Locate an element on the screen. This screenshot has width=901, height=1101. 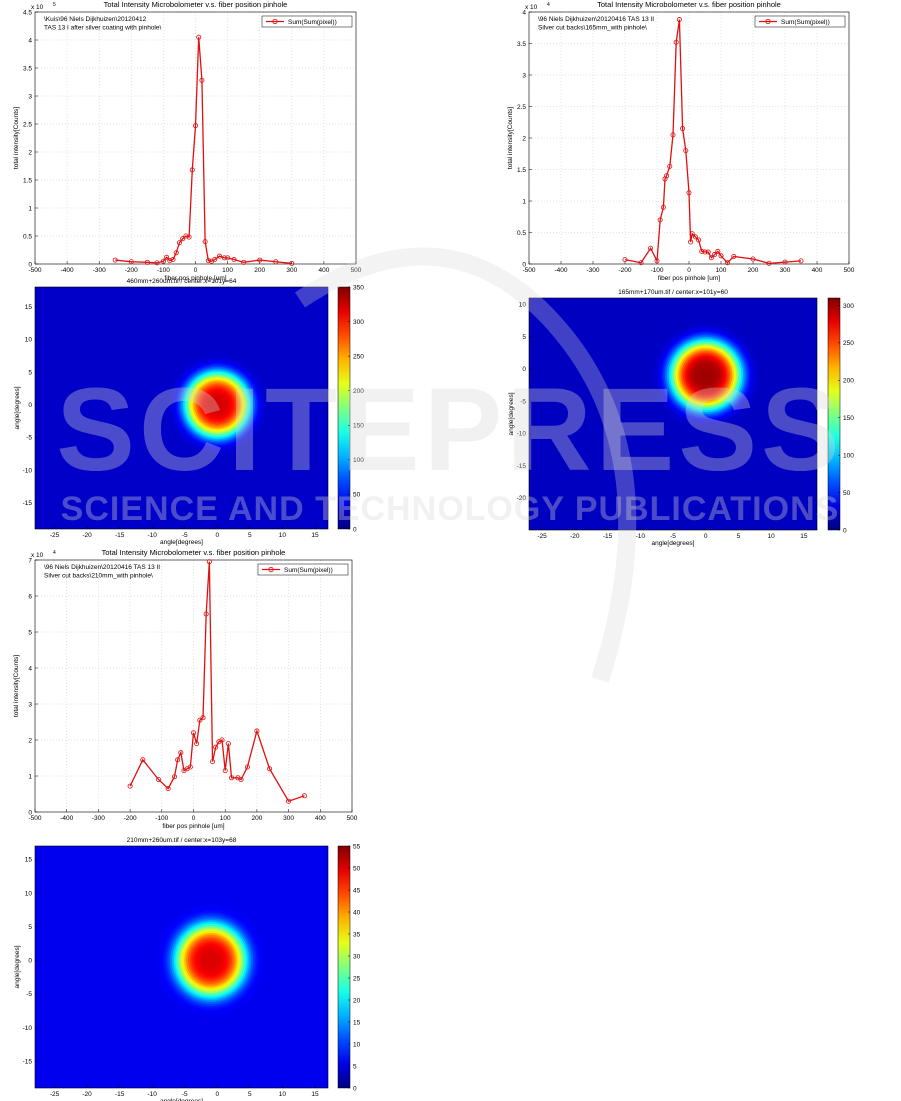
colorbar-tick-label: 250 is located at coordinates (848, 343).